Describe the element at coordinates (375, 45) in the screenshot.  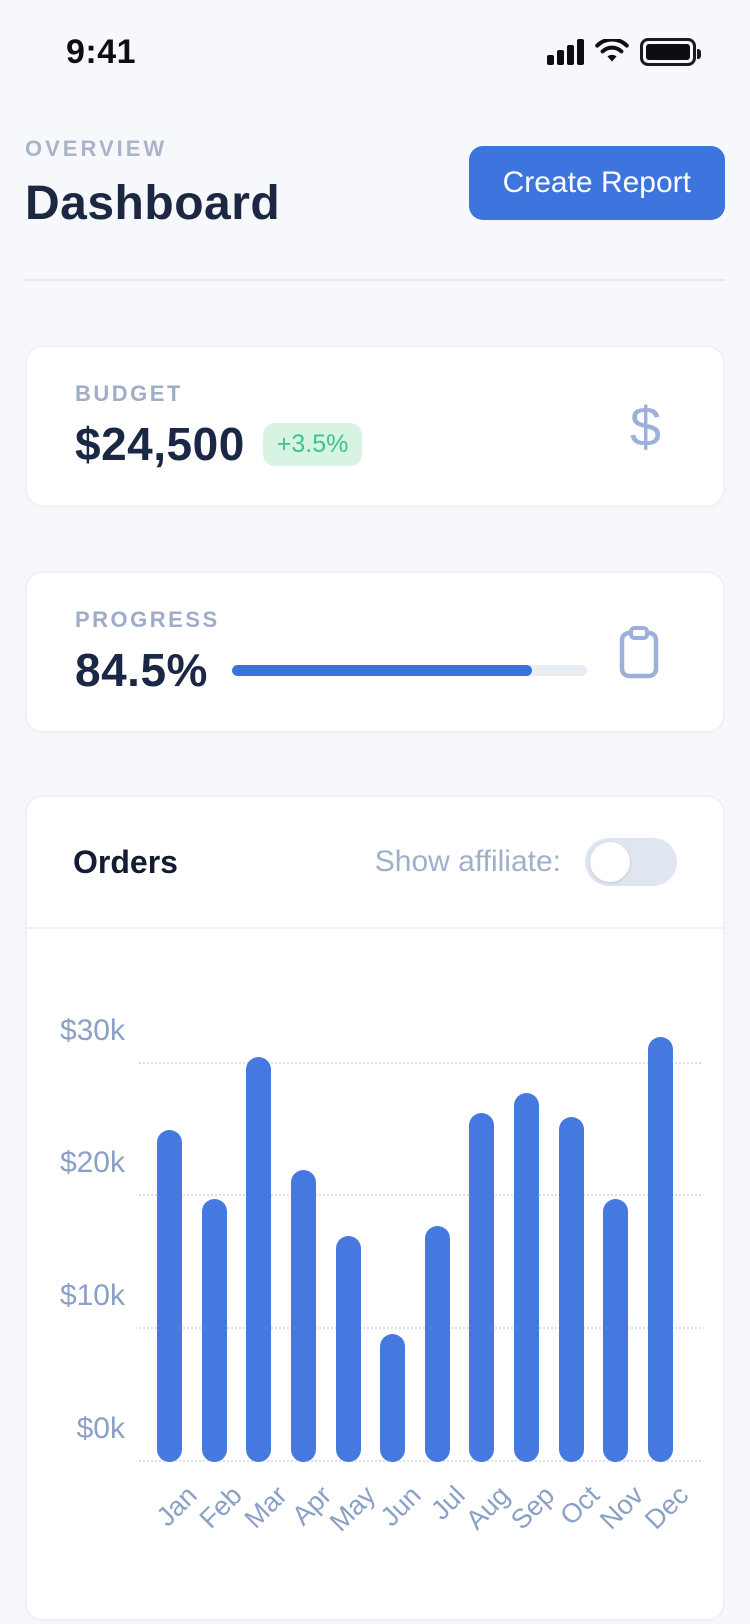
I see `status-bar: 9:41` at that location.